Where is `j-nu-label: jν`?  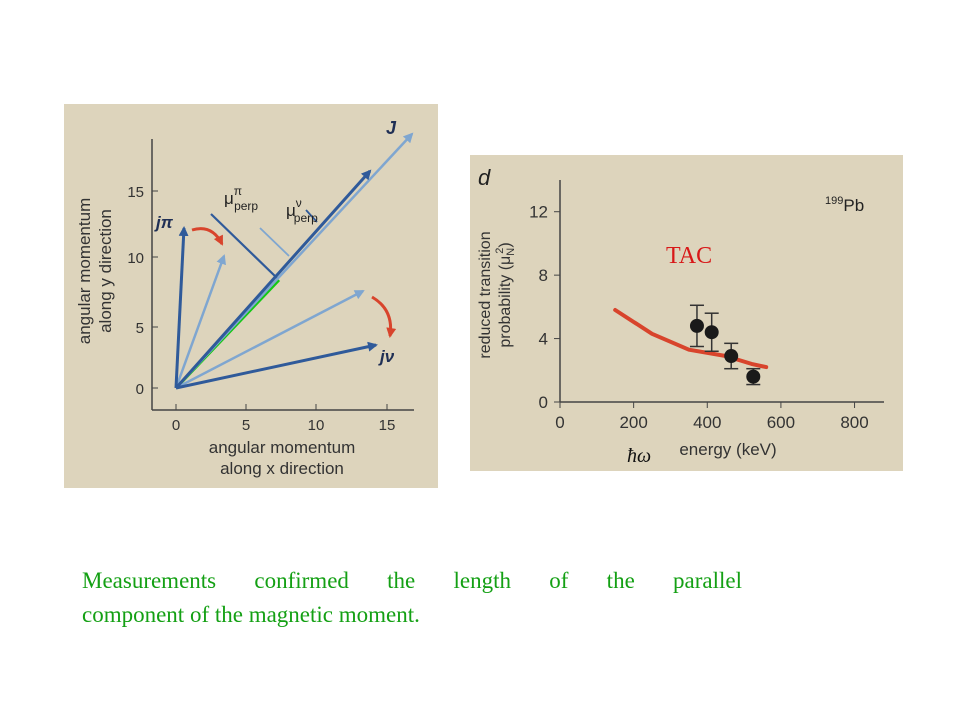
j-nu-label: jν is located at coordinates (386, 356).